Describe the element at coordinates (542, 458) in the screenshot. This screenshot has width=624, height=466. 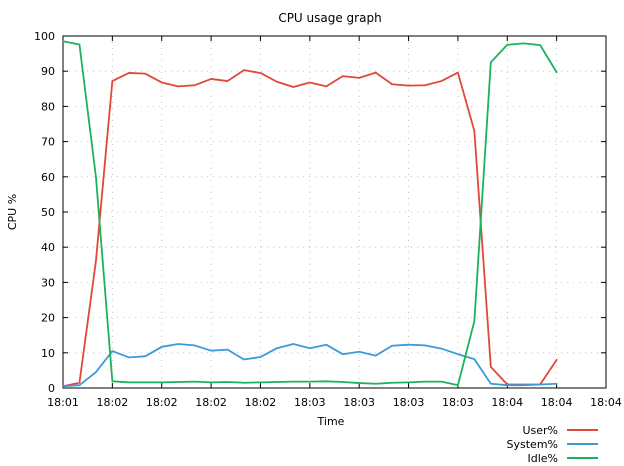
I see `legend-label: Idle%` at that location.